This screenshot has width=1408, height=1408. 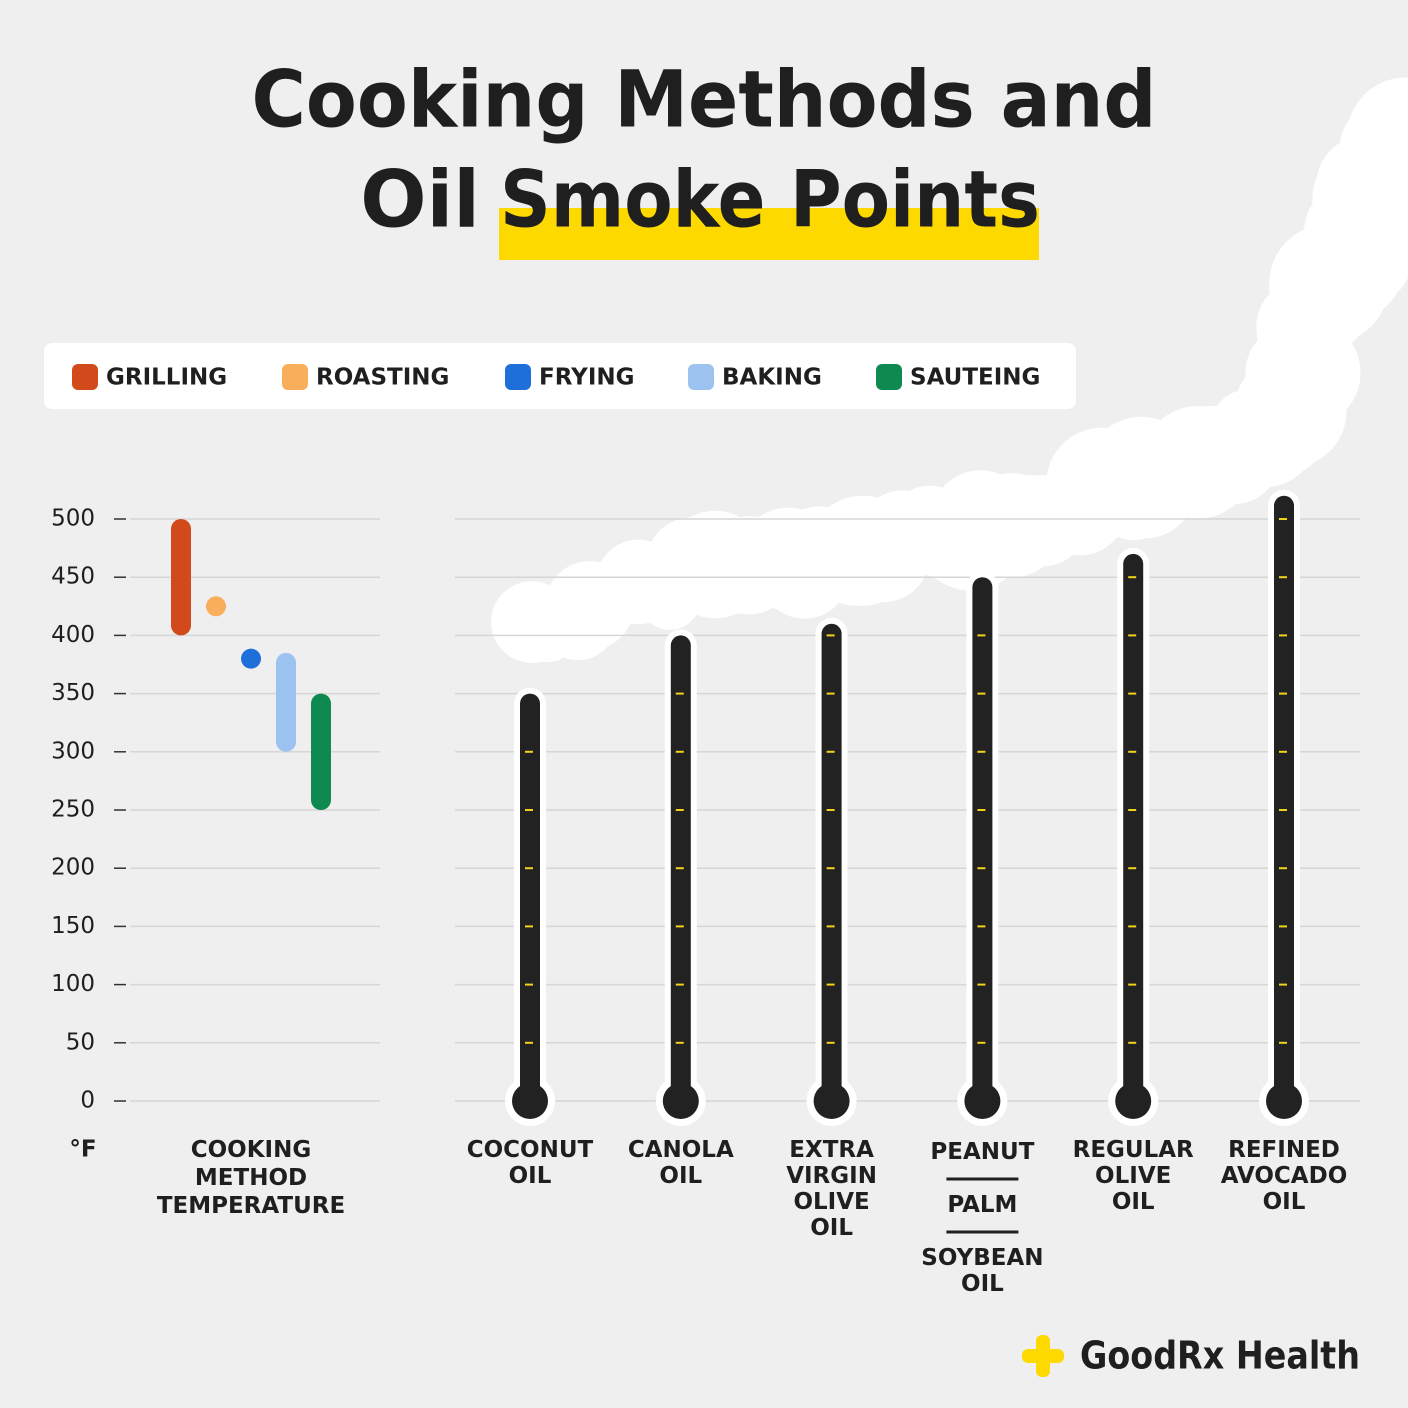 What do you see at coordinates (73, 577) in the screenshot?
I see `y-tick-label: 450` at bounding box center [73, 577].